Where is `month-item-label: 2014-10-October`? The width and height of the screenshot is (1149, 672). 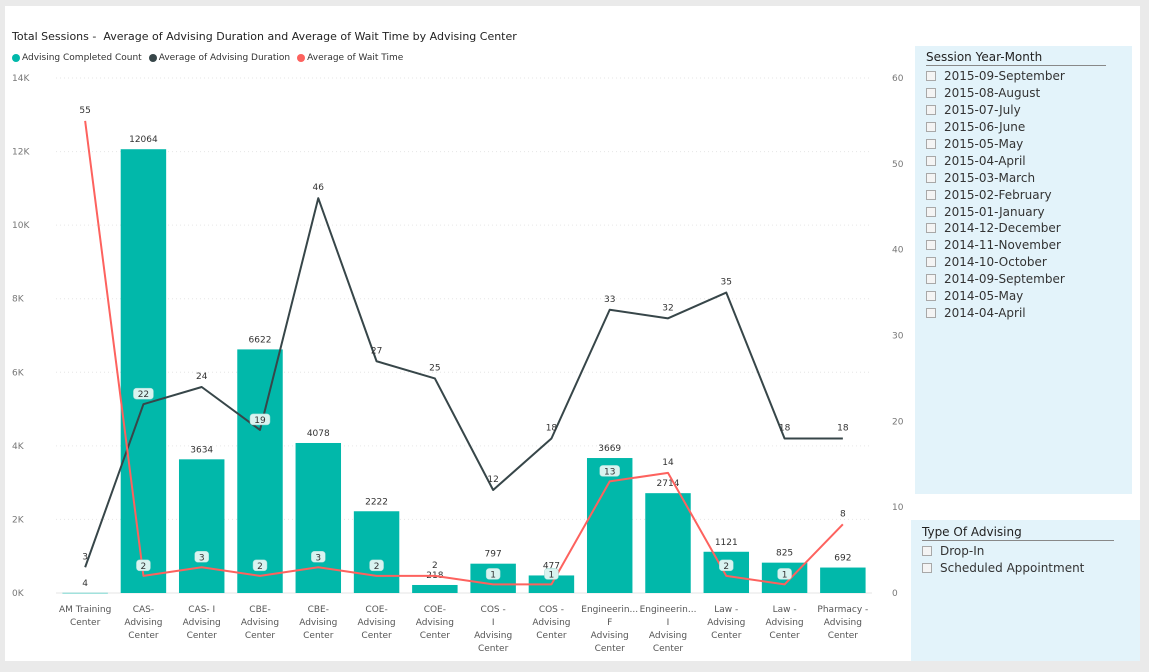
month-item-label: 2014-10-October is located at coordinates (995, 262).